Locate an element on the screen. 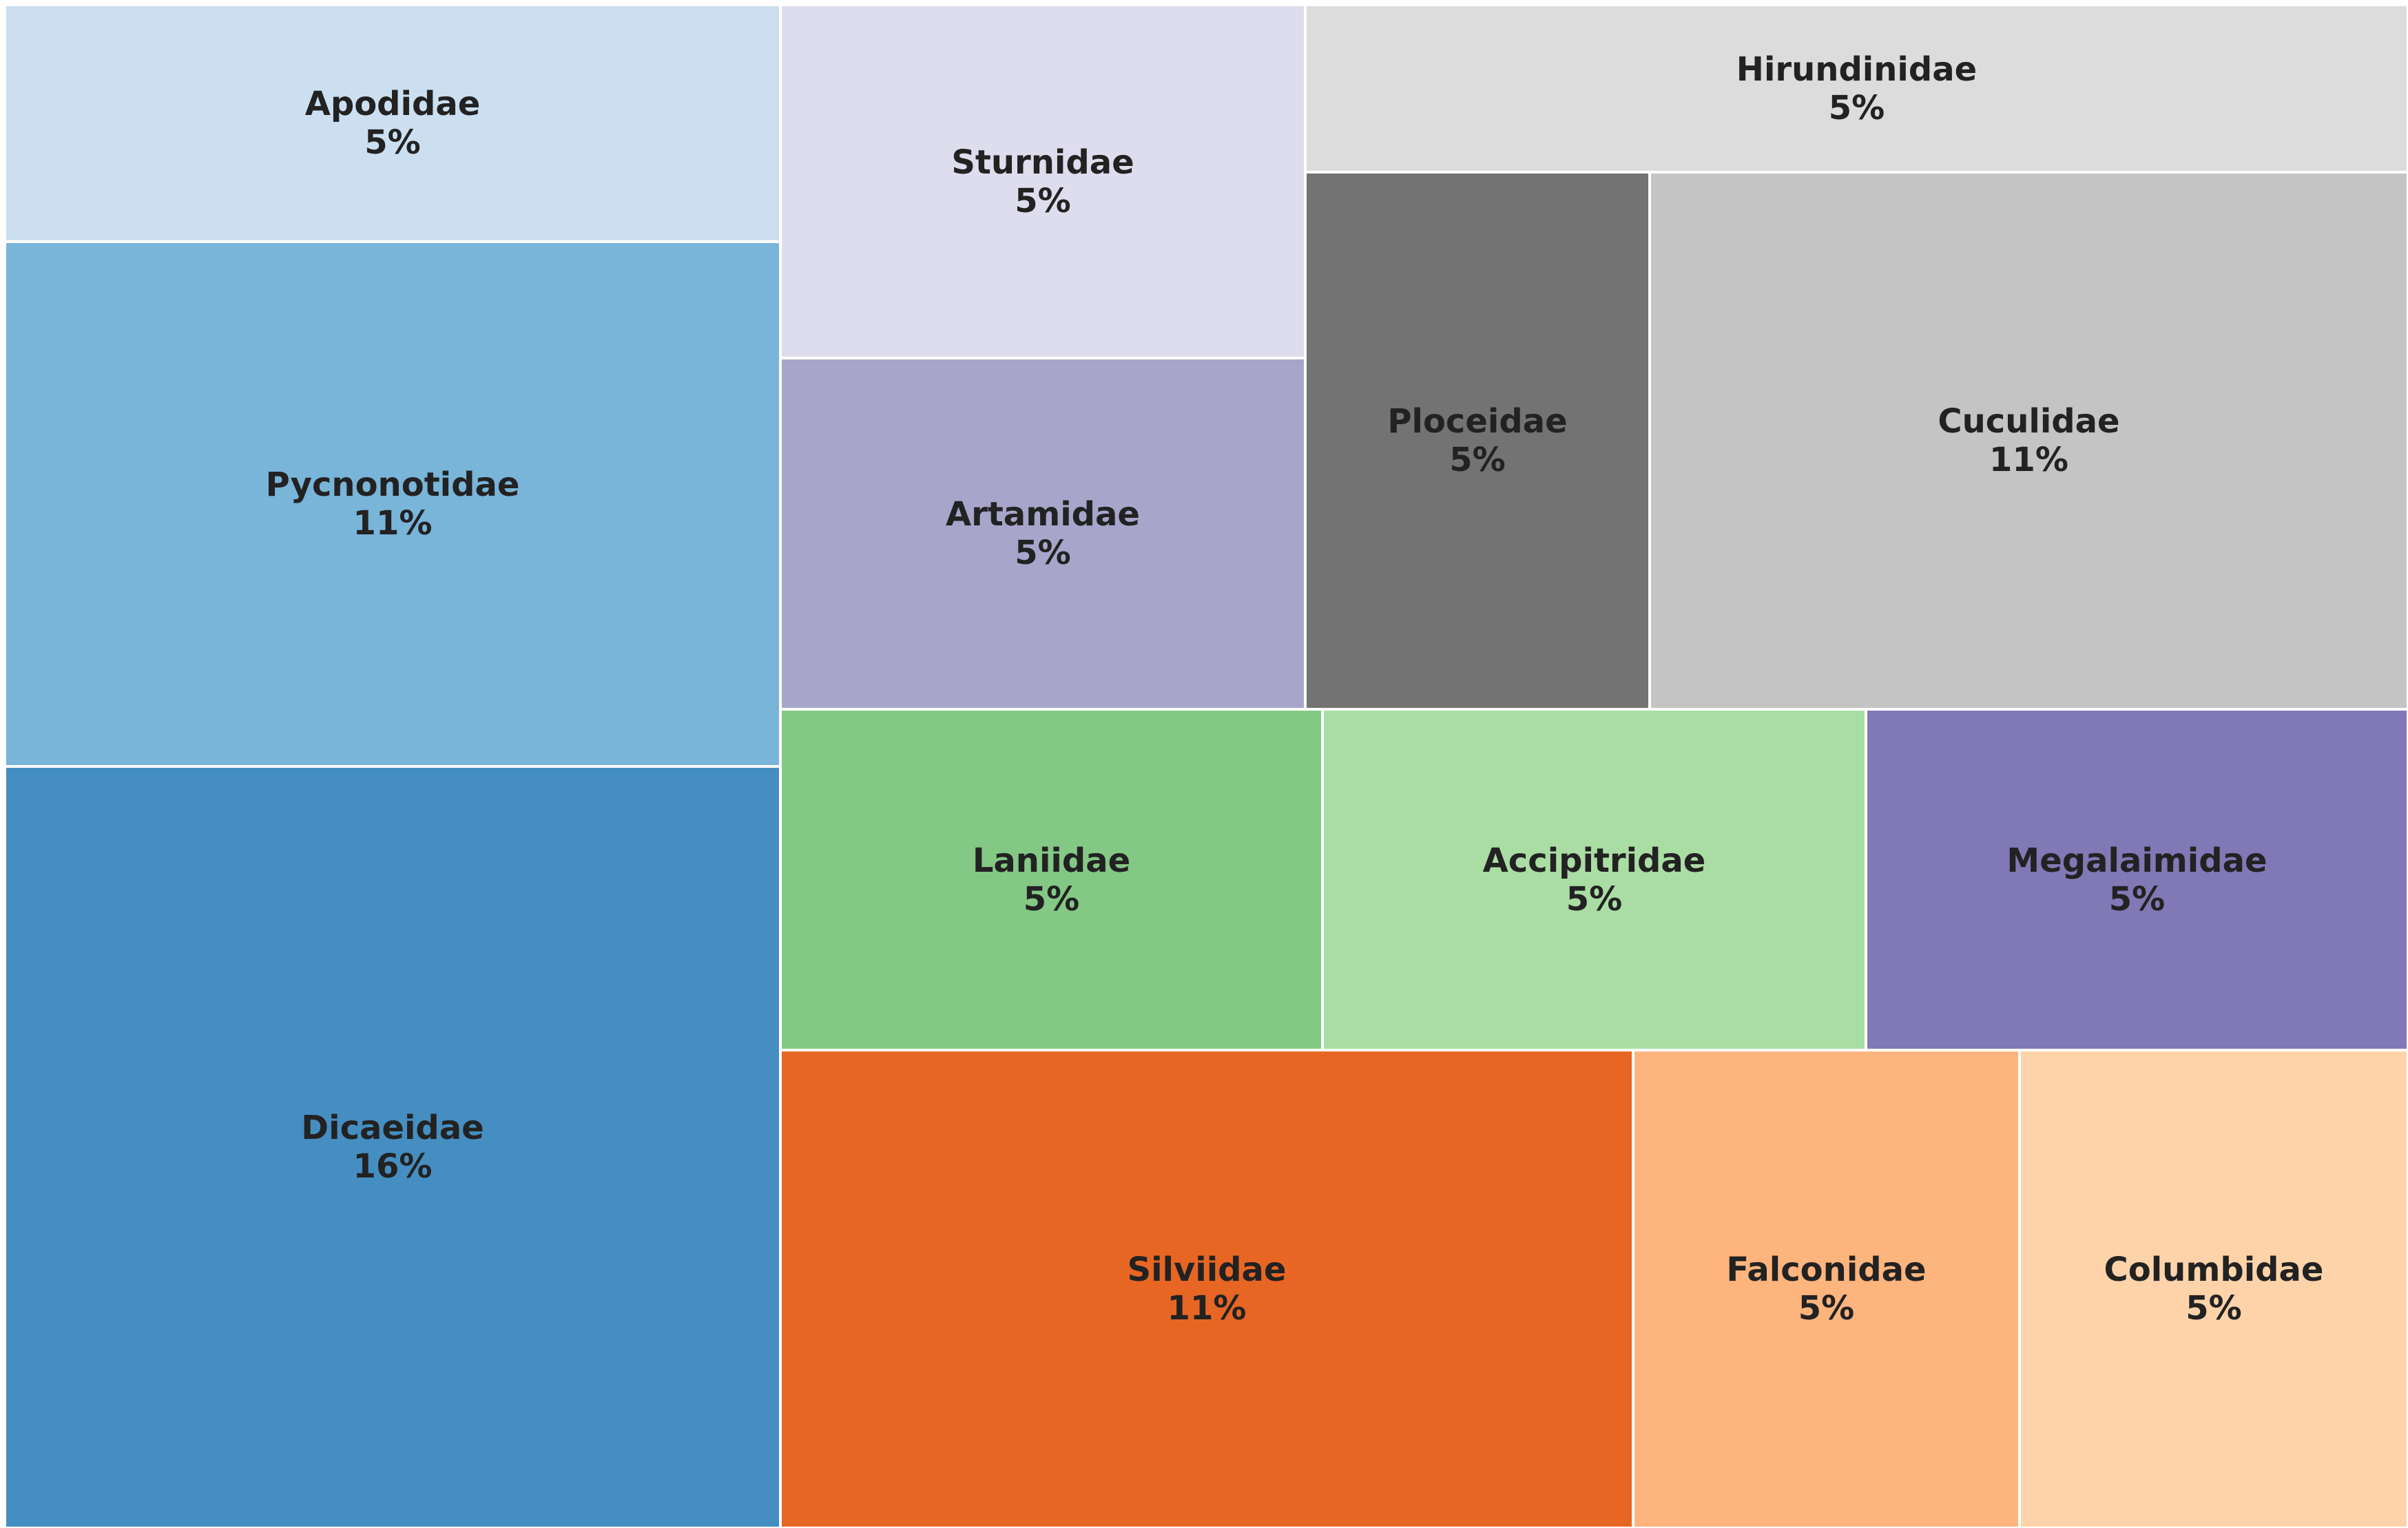 The height and width of the screenshot is (1528, 2408). tile-label: Artamidae is located at coordinates (1043, 514).